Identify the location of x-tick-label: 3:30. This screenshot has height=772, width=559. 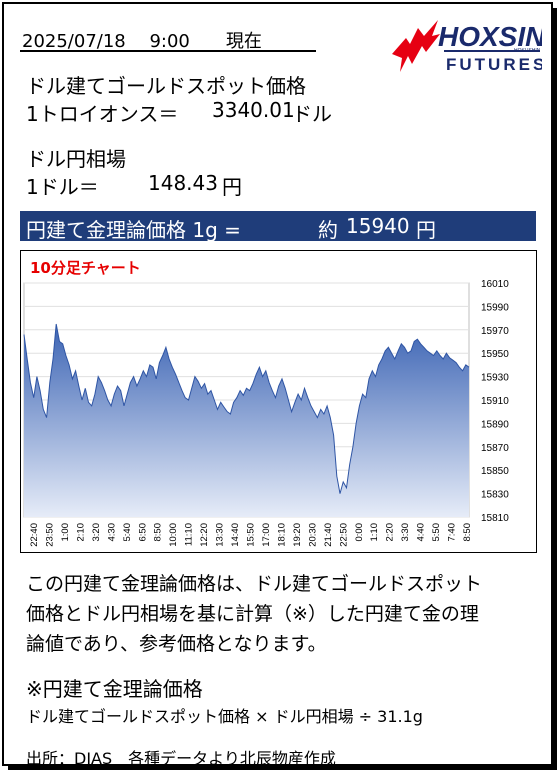
(405, 532).